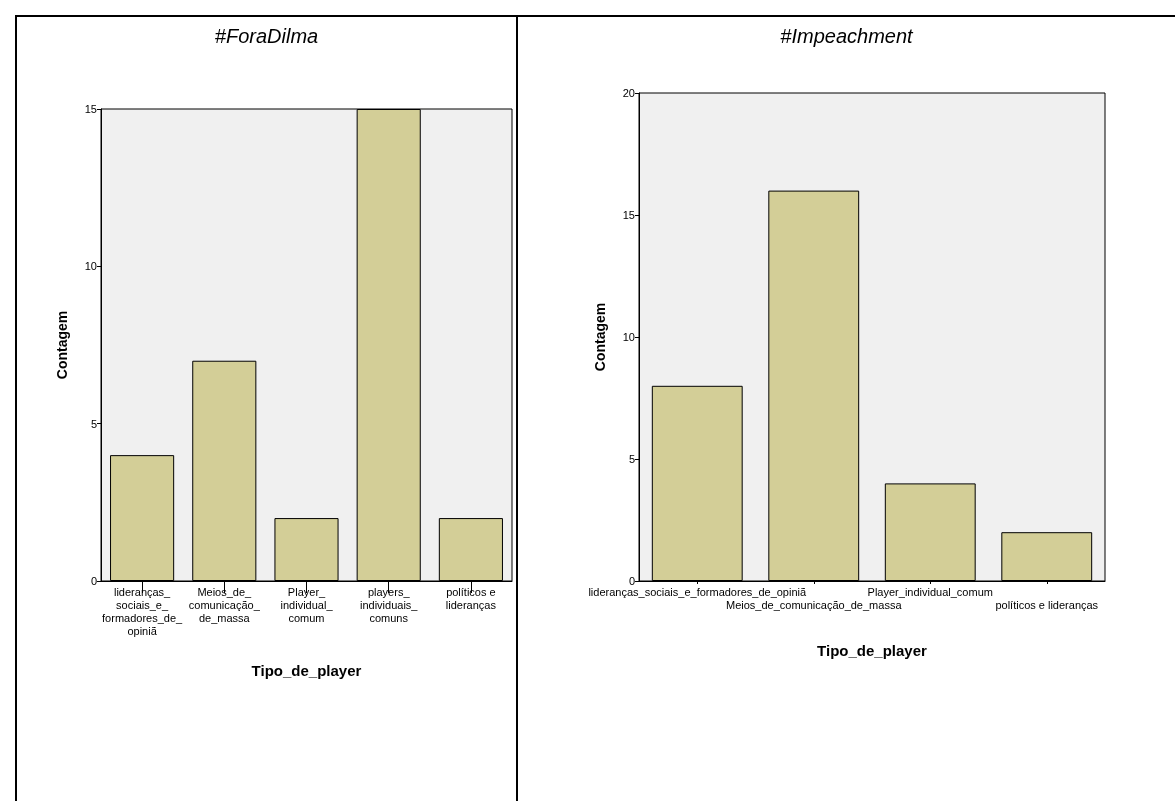 Image resolution: width=1175 pixels, height=801 pixels. Describe the element at coordinates (389, 604) in the screenshot. I see `x-tick-label: players_individuais_comuns` at that location.